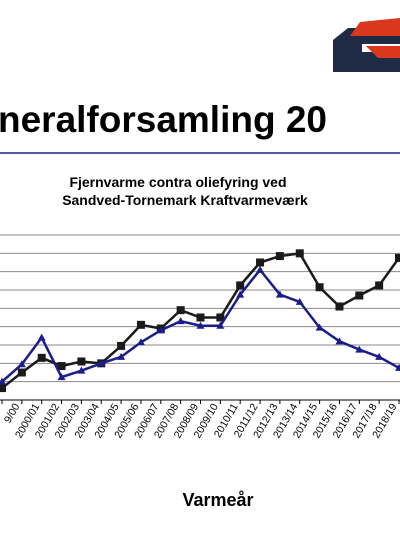 This screenshot has width=400, height=550. What do you see at coordinates (163, 119) in the screenshot?
I see `slide-title: neralforsamling 20` at bounding box center [163, 119].